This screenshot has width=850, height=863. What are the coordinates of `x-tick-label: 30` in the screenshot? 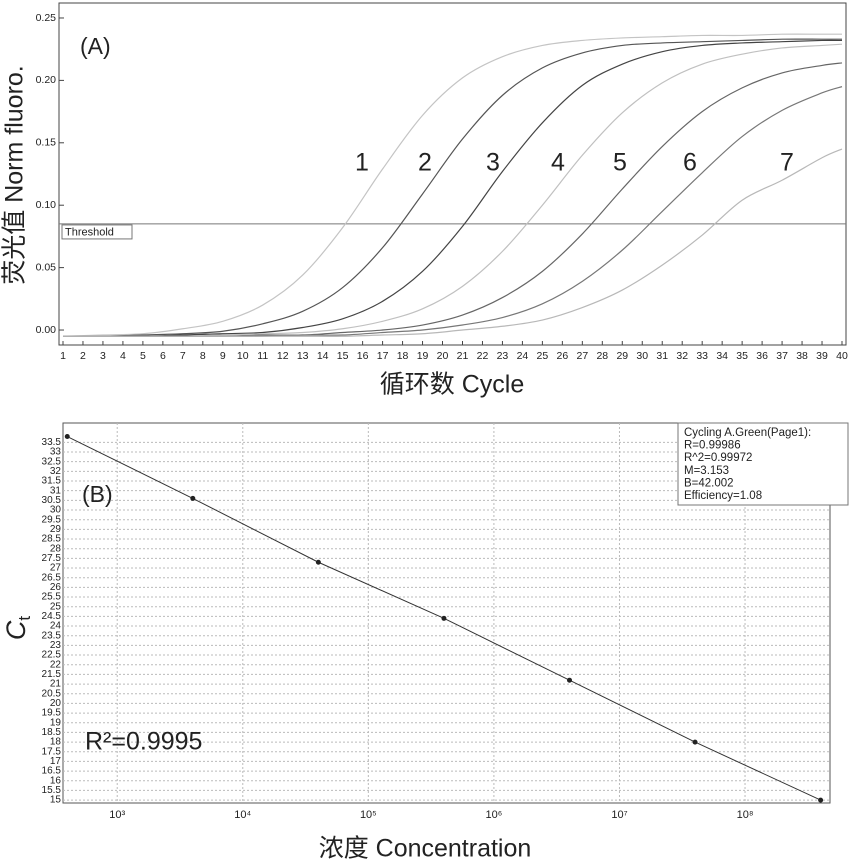 It's located at (642, 356).